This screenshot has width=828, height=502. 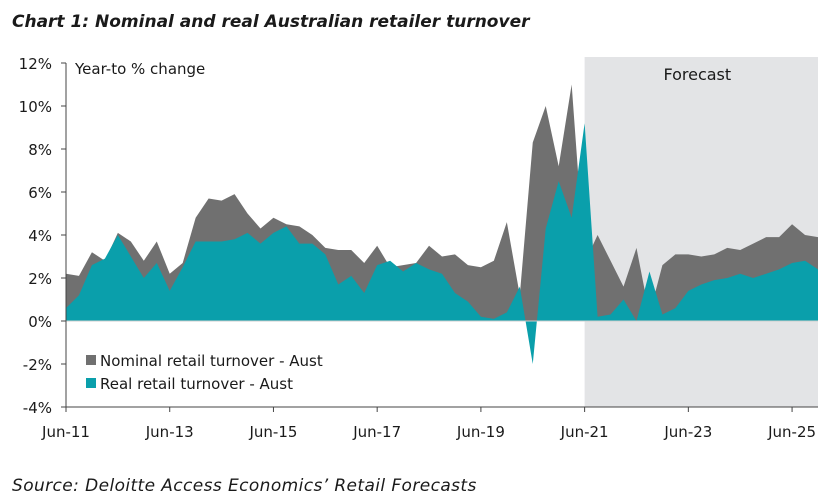 What do you see at coordinates (272, 432) in the screenshot?
I see `x-tick-label: Jun-15` at bounding box center [272, 432].